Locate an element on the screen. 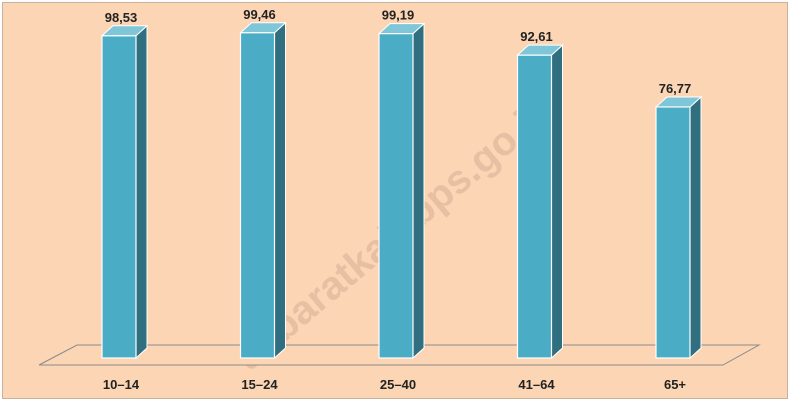  x-tick-label: 41–64 is located at coordinates (536, 384).